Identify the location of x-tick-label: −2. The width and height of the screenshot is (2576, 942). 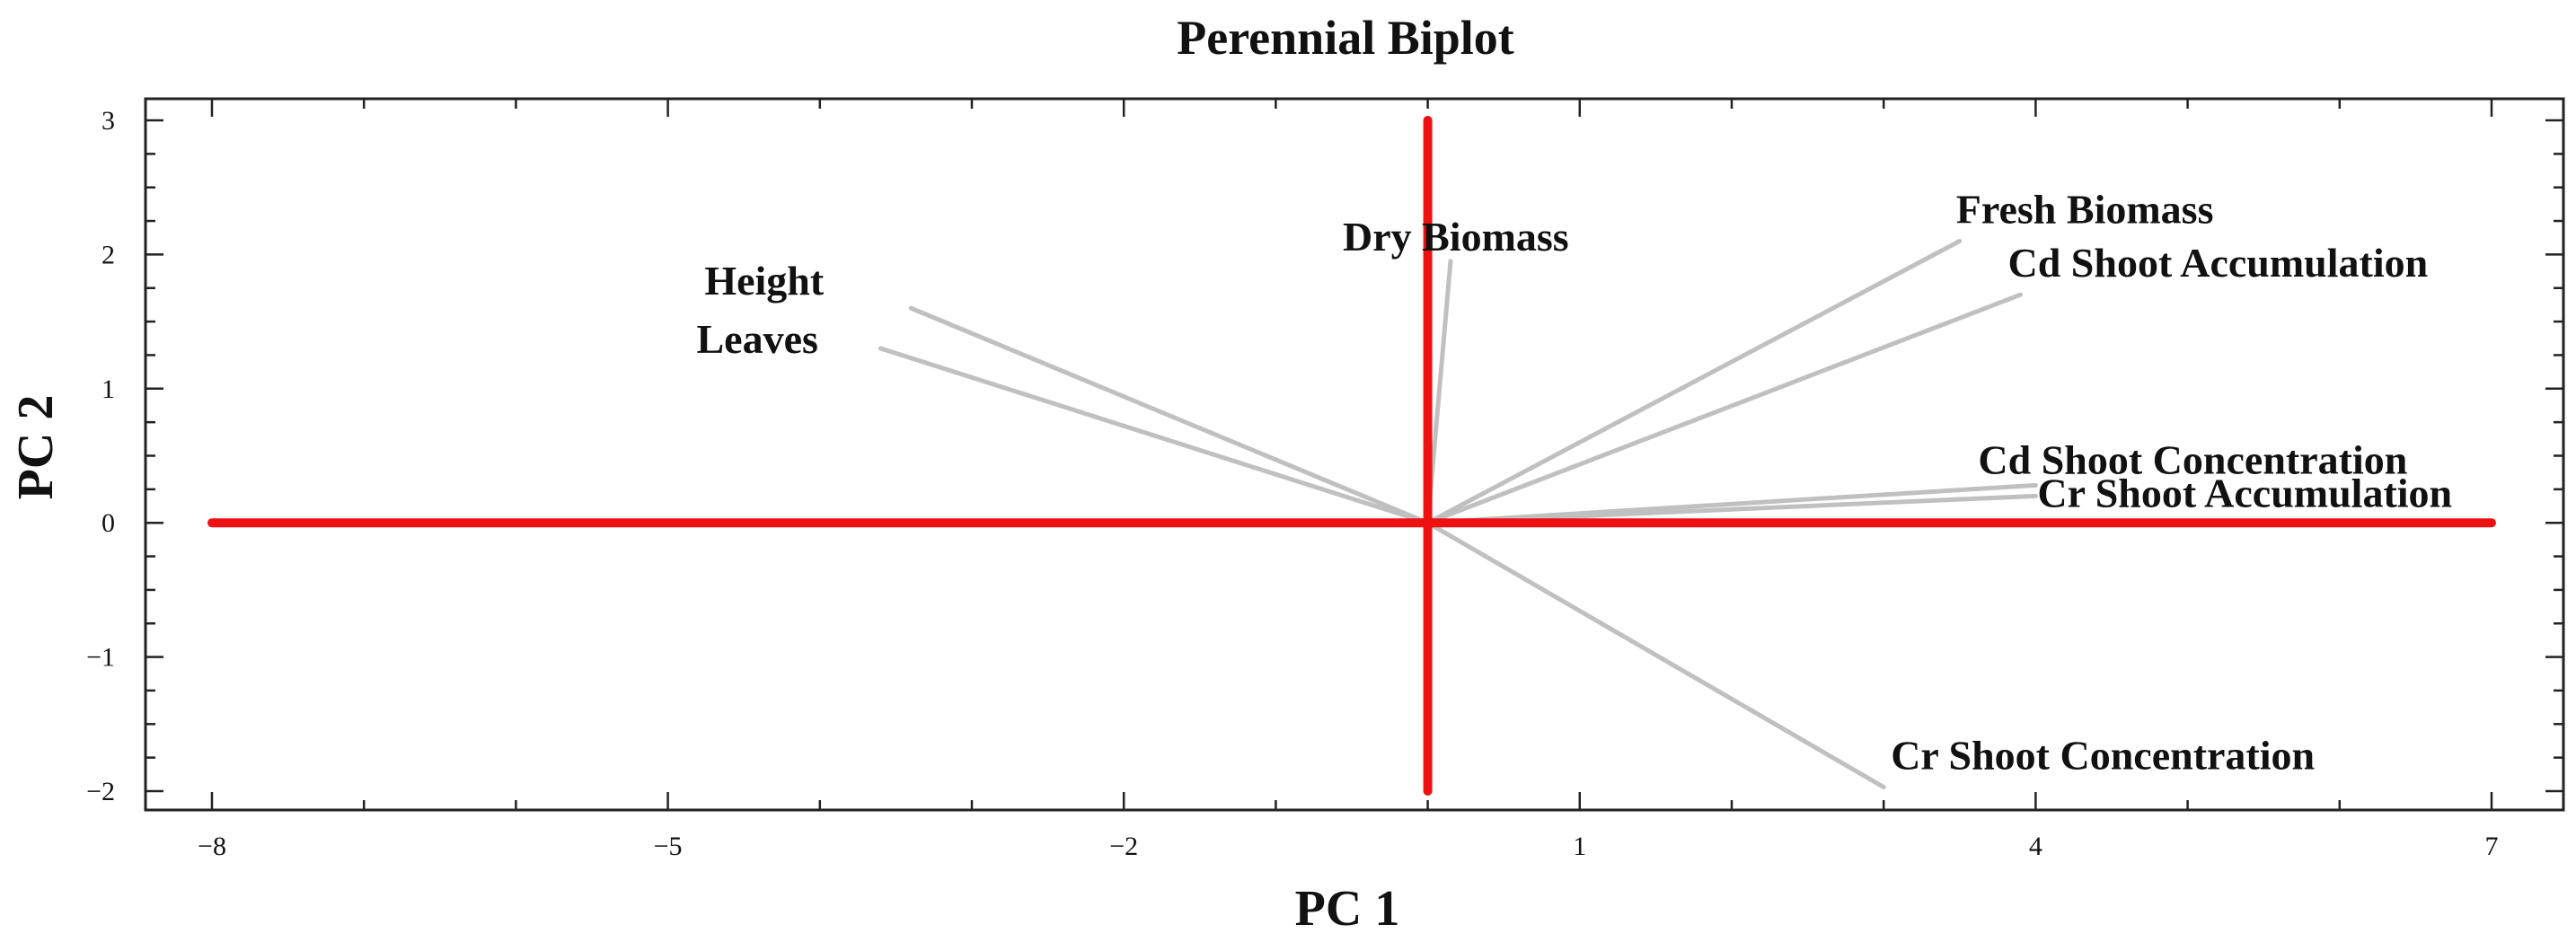
(1123, 846).